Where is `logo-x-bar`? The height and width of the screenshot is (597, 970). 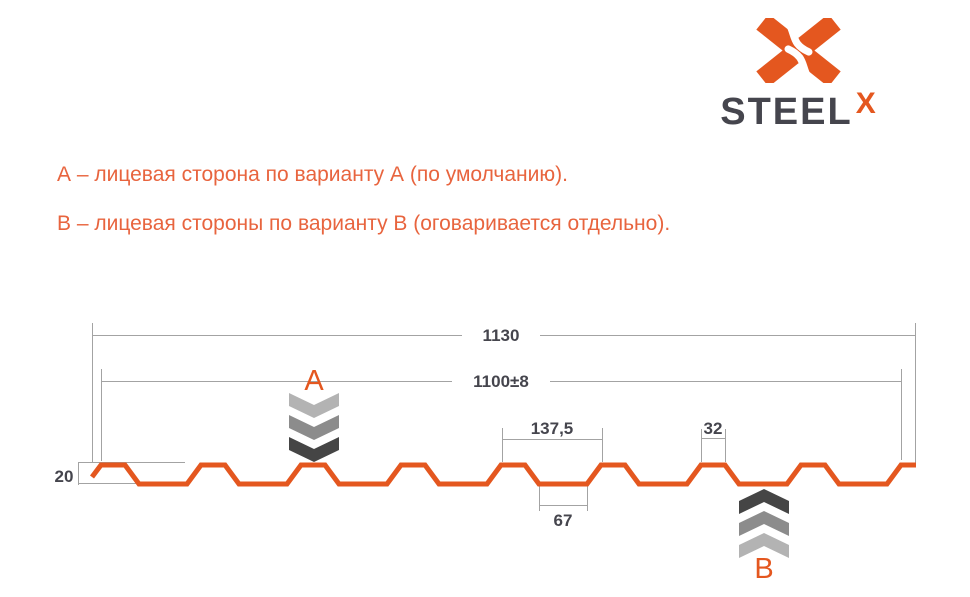 logo-x-bar is located at coordinates (798, 50).